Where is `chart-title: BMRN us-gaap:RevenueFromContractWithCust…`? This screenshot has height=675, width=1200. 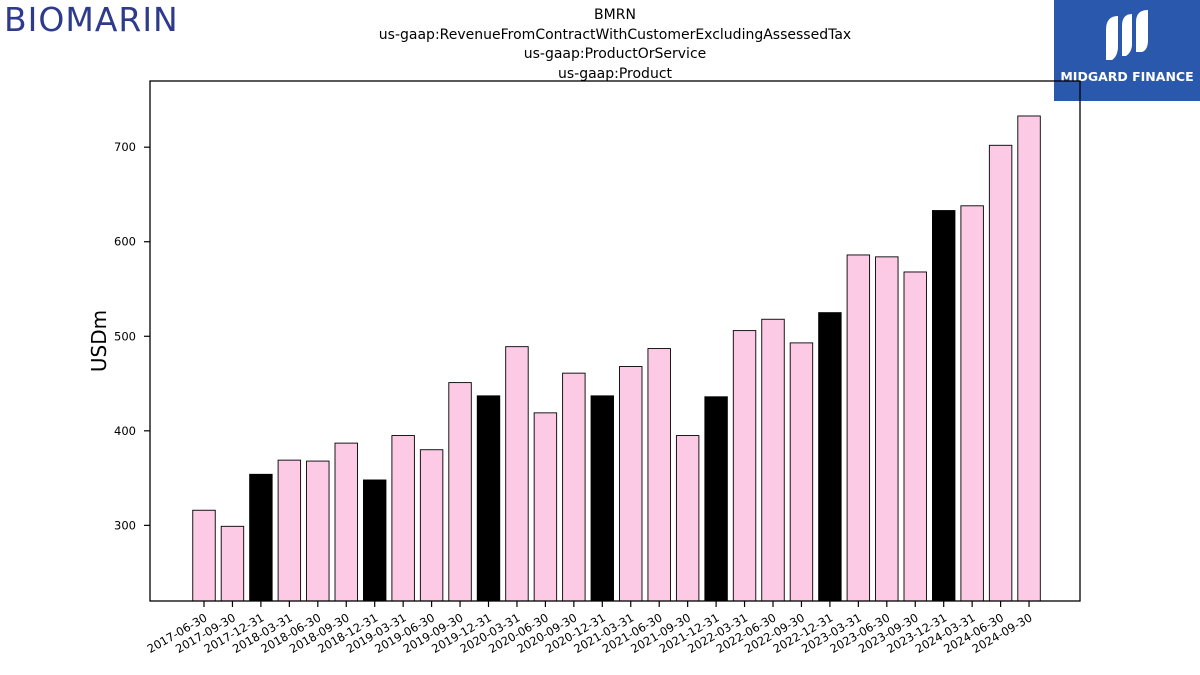 chart-title: BMRN us-gaap:RevenueFromContractWithCust… is located at coordinates (615, 45).